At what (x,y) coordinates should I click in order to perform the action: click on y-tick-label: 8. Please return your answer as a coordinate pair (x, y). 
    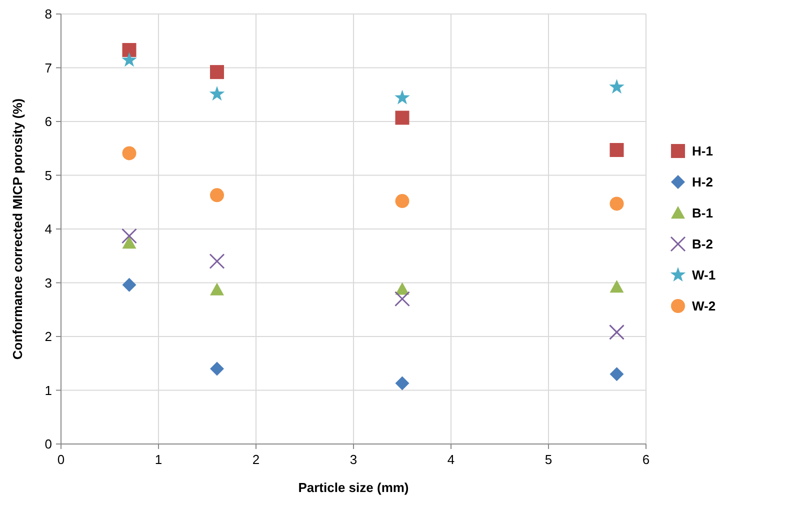
    Looking at the image, I should click on (48, 14).